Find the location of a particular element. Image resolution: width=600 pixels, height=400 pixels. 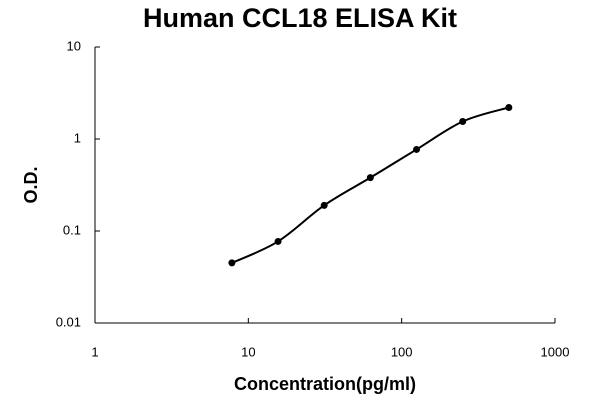

y-axis-label: O.D. is located at coordinates (31, 184).